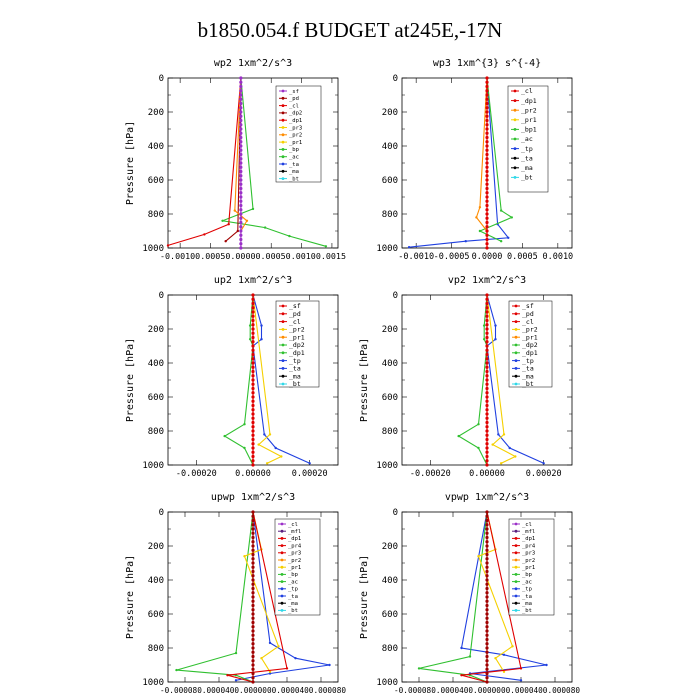 Image resolution: width=700 pixels, height=700 pixels. I want to click on legend-item: _tp, so click(527, 590).